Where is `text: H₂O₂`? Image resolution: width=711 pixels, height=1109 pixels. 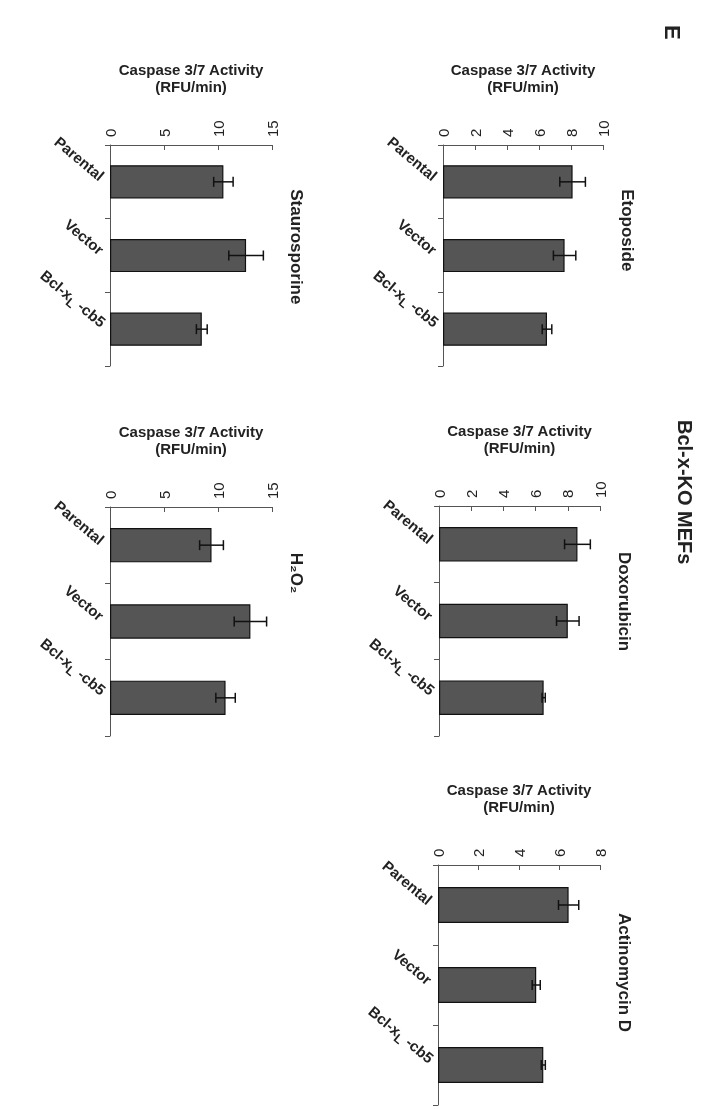 text: H₂O₂ is located at coordinates (296, 573).